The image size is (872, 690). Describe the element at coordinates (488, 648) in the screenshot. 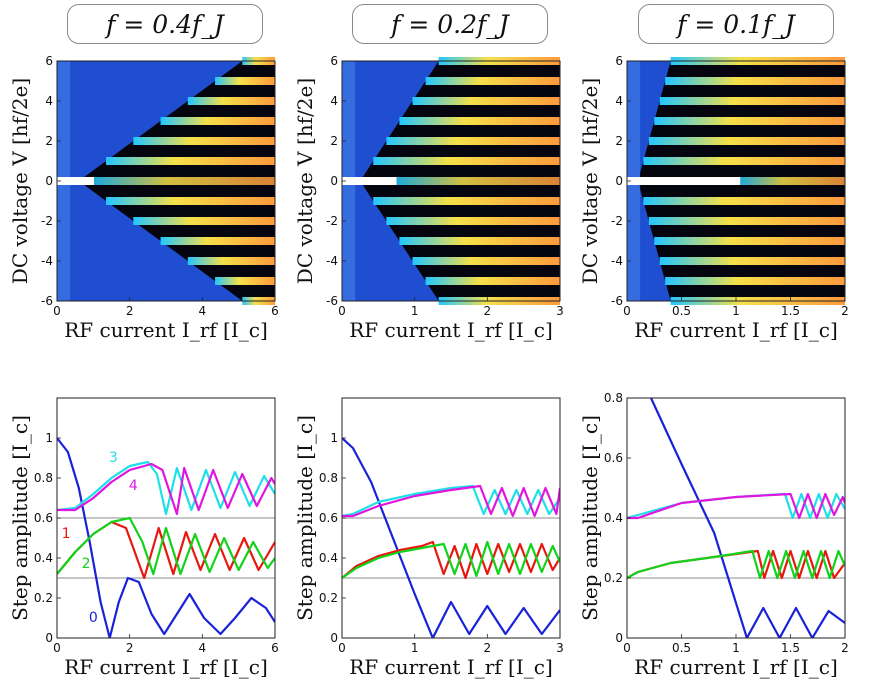

I see `bottom-xtick-label: 2` at that location.